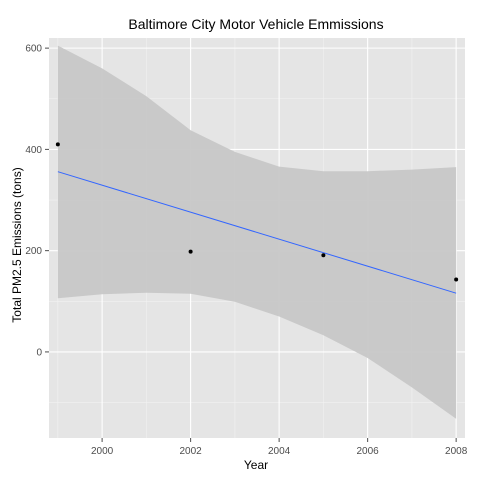 Image resolution: width=480 pixels, height=480 pixels. I want to click on x-tick-label: 2008, so click(456, 451).